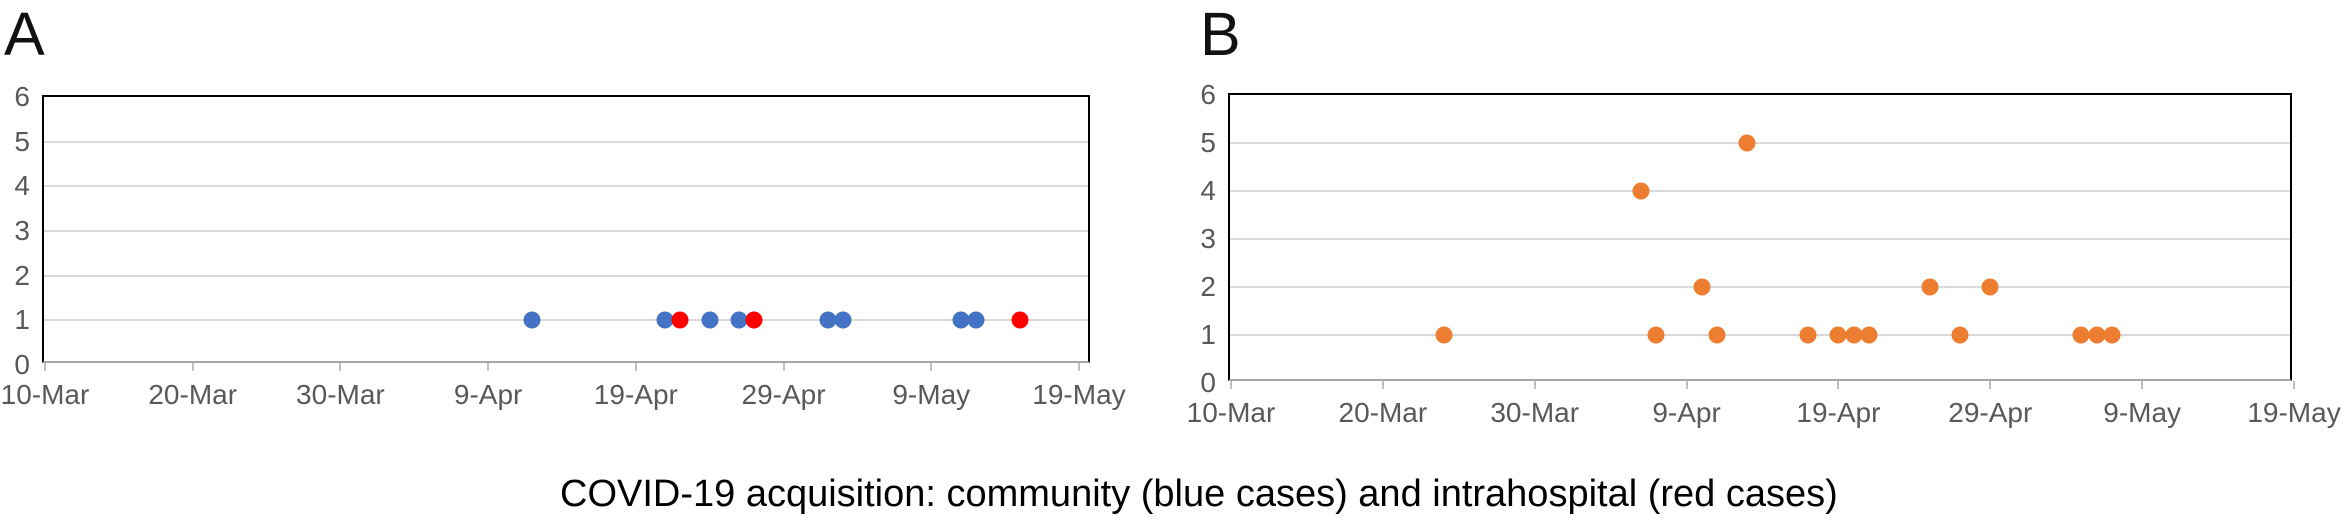 This screenshot has height=524, width=2345. Describe the element at coordinates (1220, 34) in the screenshot. I see `panel-b-label: B` at that location.